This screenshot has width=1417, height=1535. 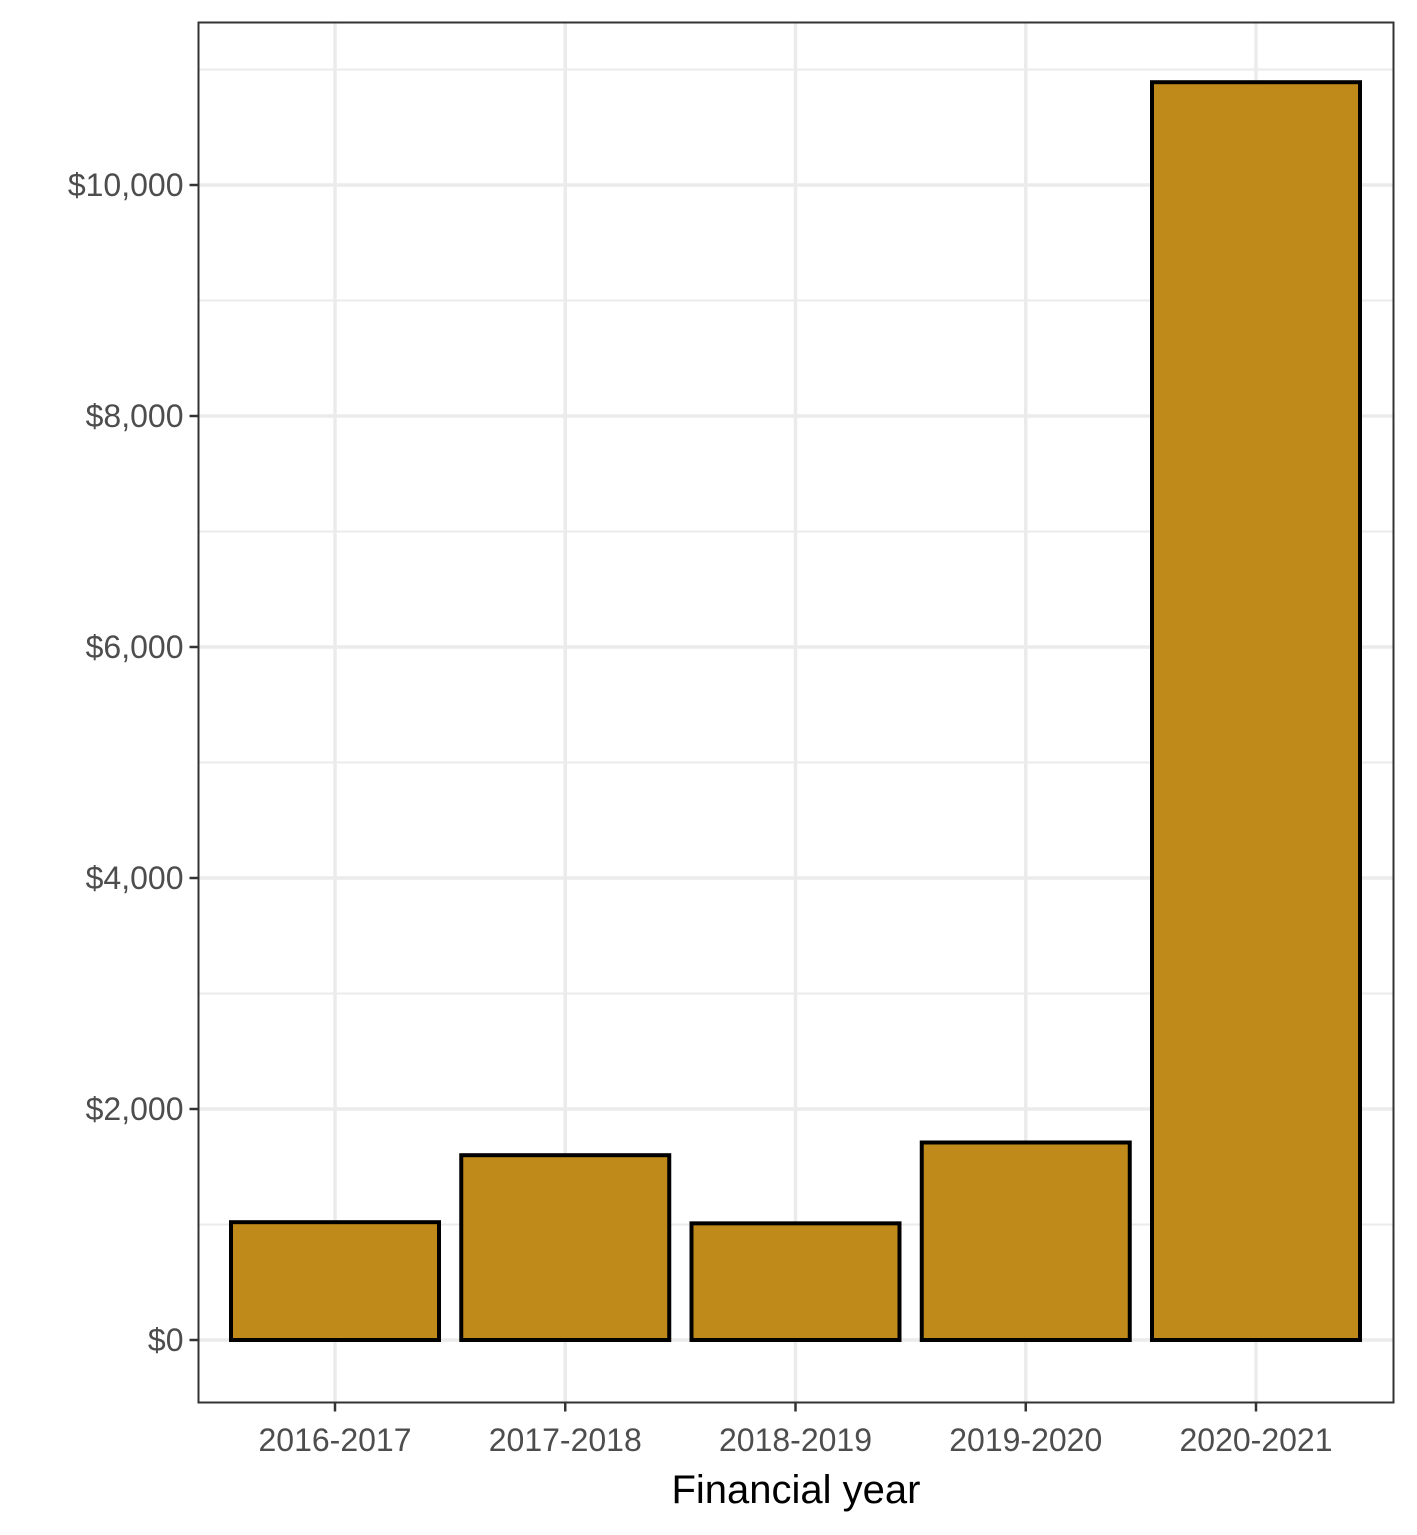 I want to click on x-axis-title: Financial year, so click(x=795, y=1490).